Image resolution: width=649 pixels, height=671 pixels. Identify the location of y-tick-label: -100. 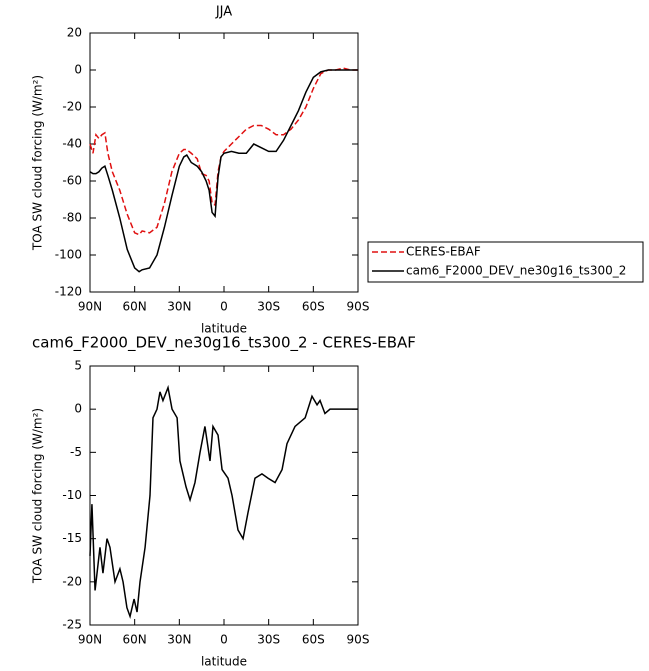
(68, 255).